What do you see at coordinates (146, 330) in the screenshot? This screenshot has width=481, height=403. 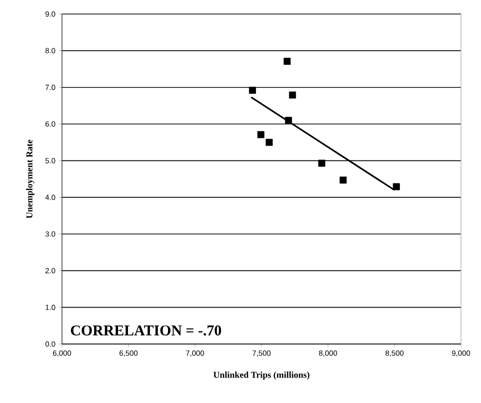 I see `annotation: CORRELATION = -.70` at bounding box center [146, 330].